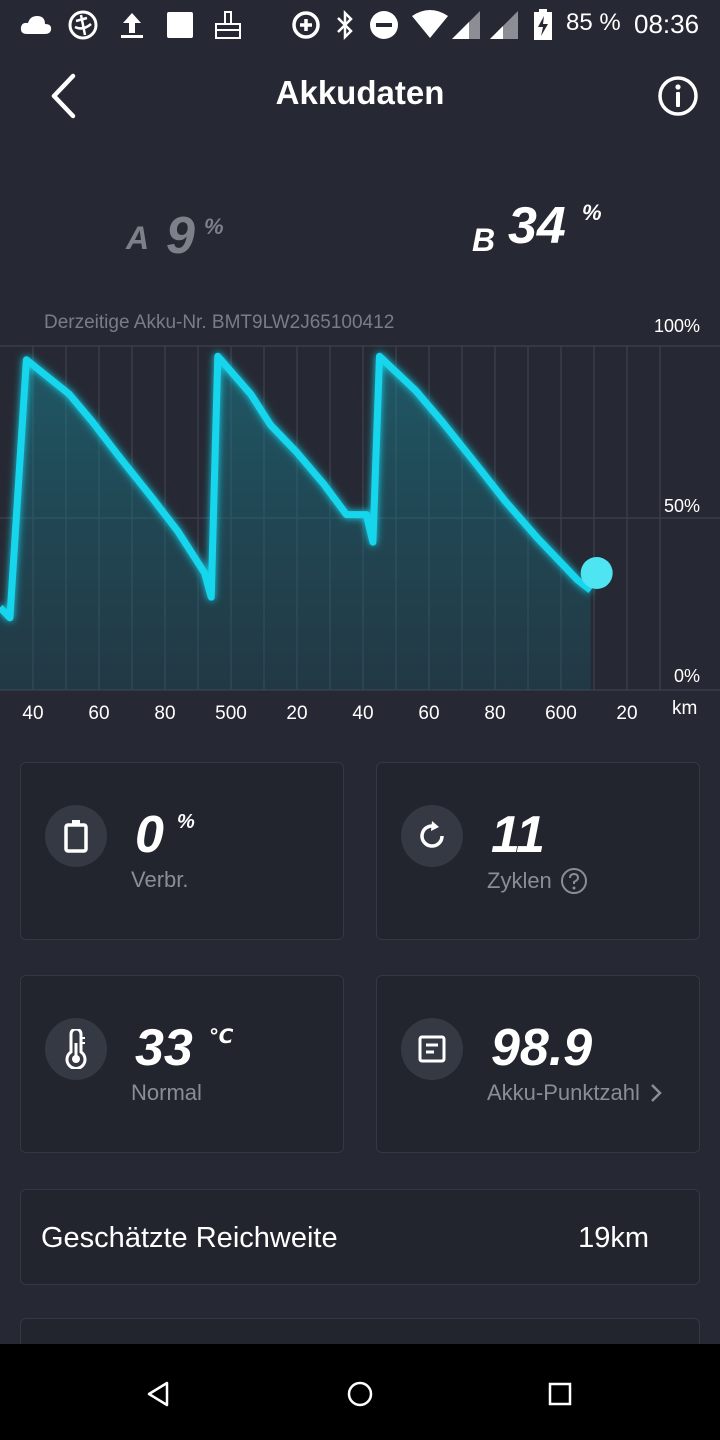 The image size is (720, 1440). What do you see at coordinates (306, 25) in the screenshot?
I see `data-saver-icon` at bounding box center [306, 25].